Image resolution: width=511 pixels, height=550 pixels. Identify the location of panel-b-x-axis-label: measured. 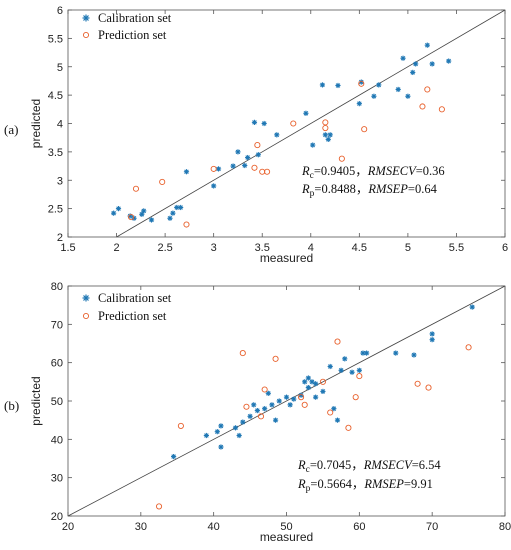
(286, 537).